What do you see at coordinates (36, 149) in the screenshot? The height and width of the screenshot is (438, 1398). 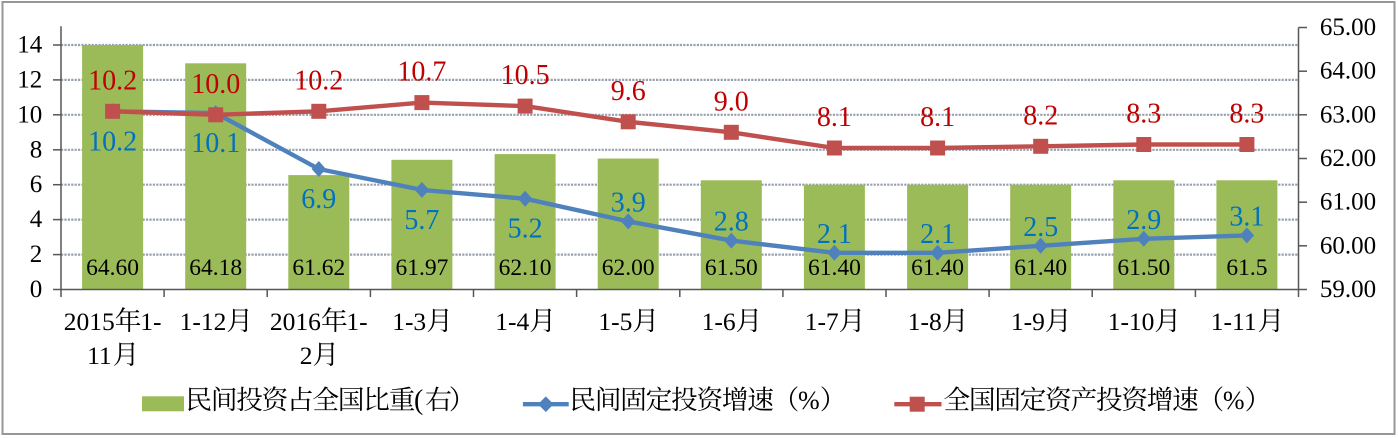 I see `svg-text: 8` at bounding box center [36, 149].